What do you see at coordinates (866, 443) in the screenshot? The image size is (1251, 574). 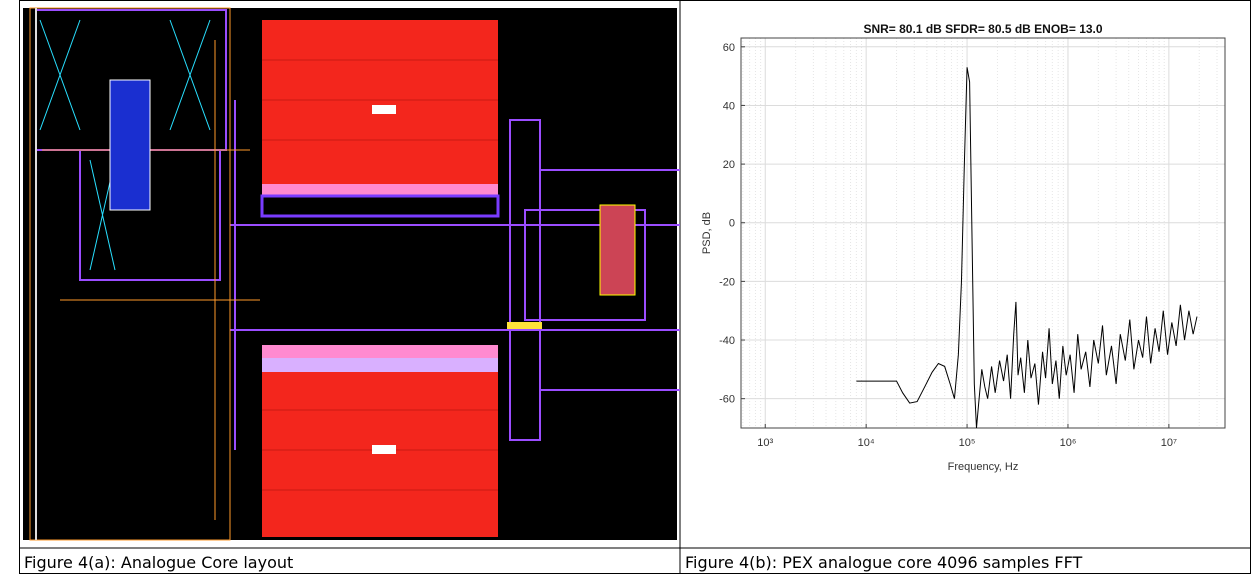 I see `x-tick-label: 10⁴` at bounding box center [866, 443].